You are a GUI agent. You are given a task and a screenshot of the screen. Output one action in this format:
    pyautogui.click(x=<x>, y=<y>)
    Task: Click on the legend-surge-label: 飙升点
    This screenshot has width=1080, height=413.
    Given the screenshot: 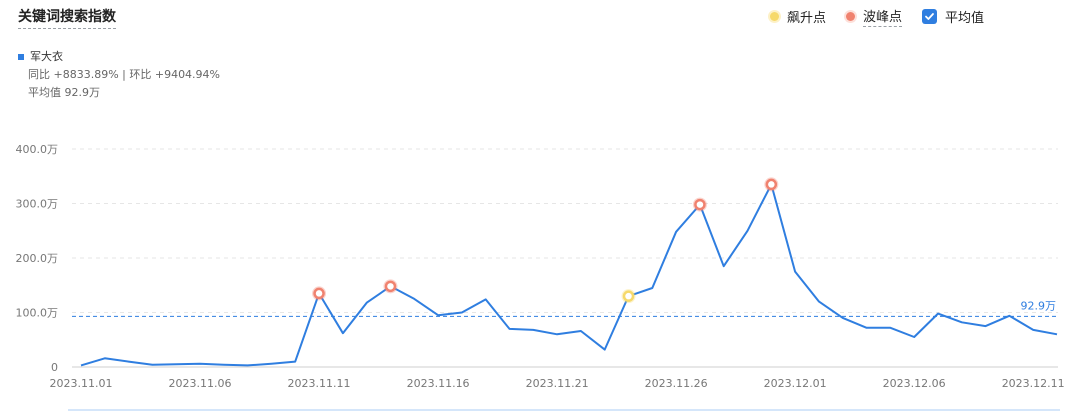 What is the action you would take?
    pyautogui.click(x=806, y=18)
    